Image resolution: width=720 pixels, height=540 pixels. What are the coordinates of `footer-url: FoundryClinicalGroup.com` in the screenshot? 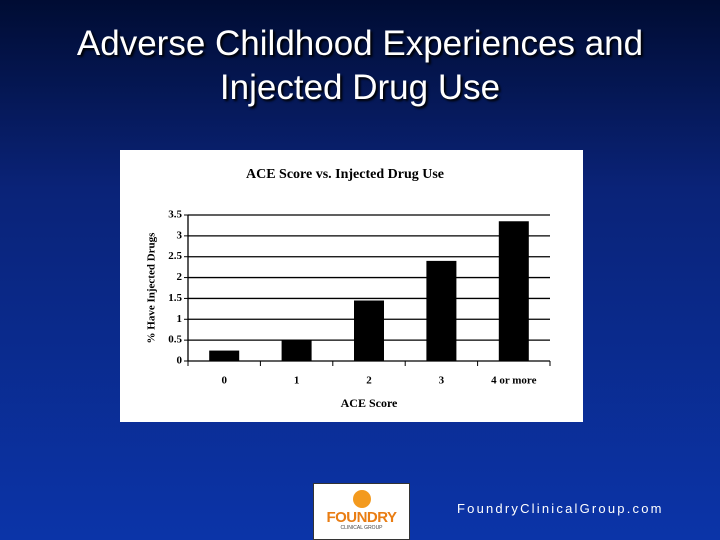 It's located at (560, 508).